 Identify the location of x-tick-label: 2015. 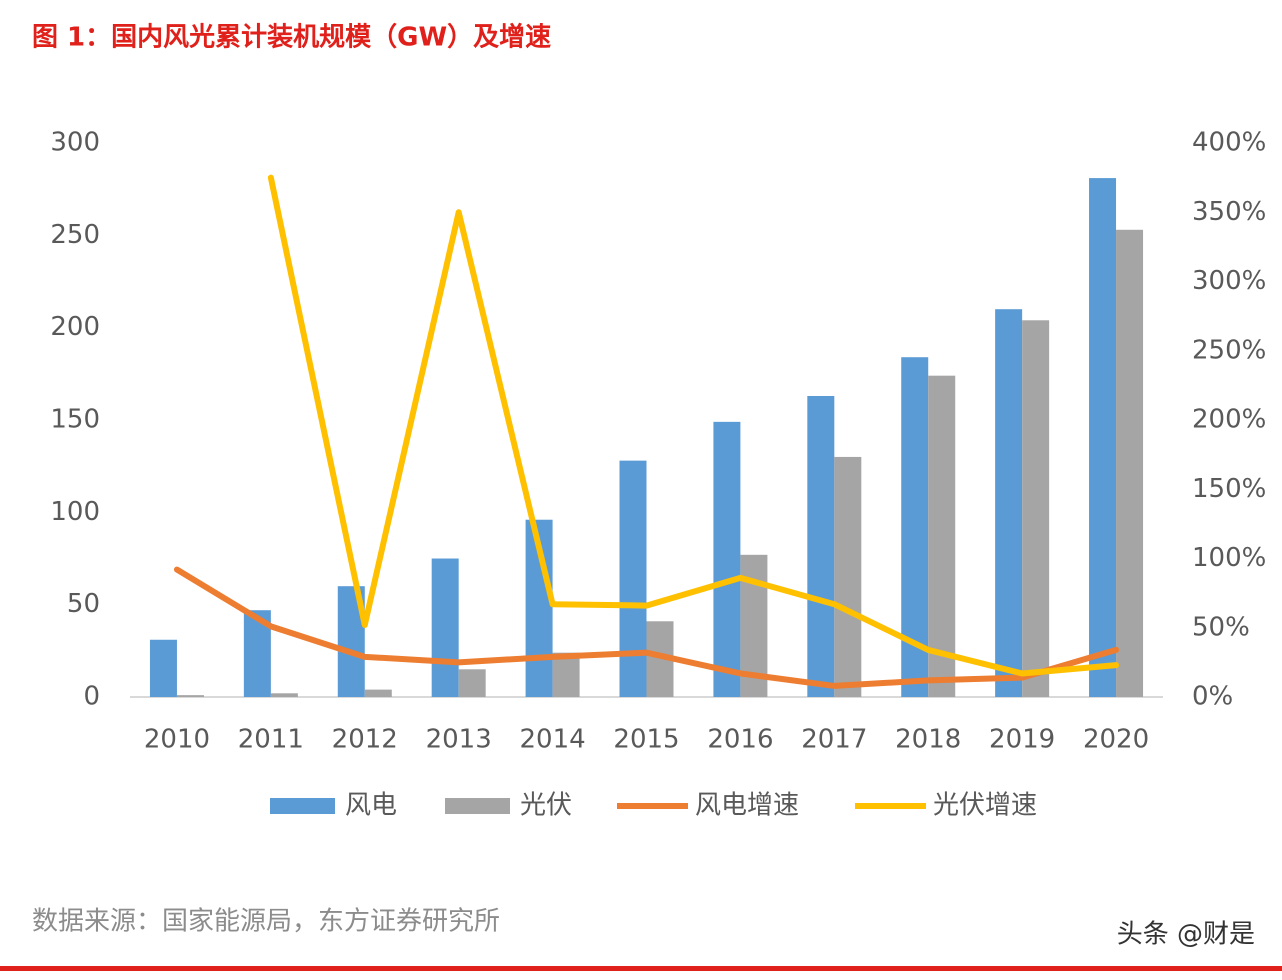
(646, 740).